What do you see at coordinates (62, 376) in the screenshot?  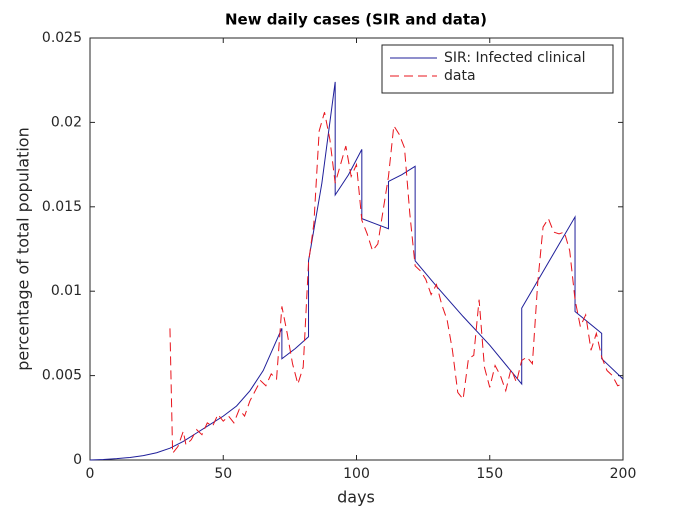 I see `y-tick-label: 0.005` at bounding box center [62, 376].